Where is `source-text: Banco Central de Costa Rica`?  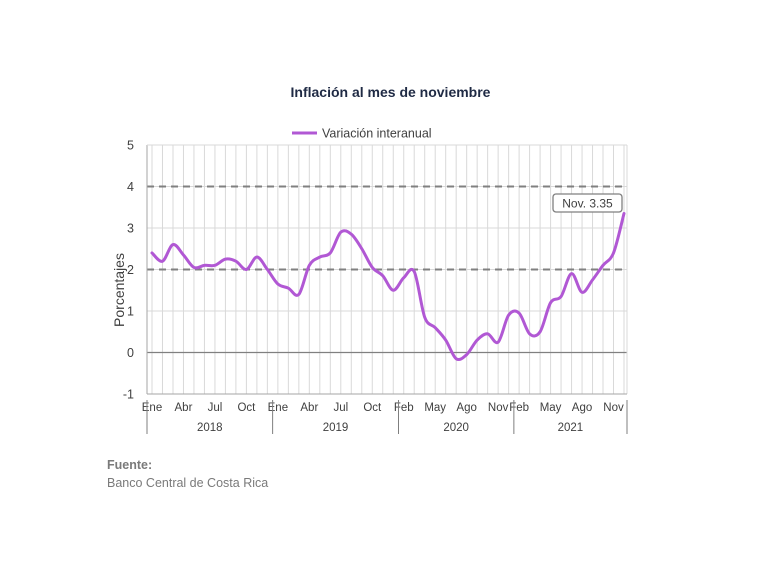 source-text: Banco Central de Costa Rica is located at coordinates (188, 483).